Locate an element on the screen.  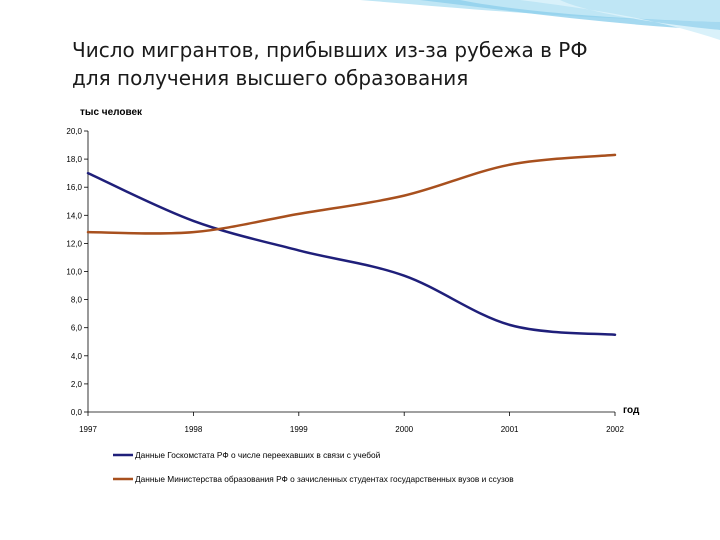
y-tick-label: 14,0 is located at coordinates (74, 215).